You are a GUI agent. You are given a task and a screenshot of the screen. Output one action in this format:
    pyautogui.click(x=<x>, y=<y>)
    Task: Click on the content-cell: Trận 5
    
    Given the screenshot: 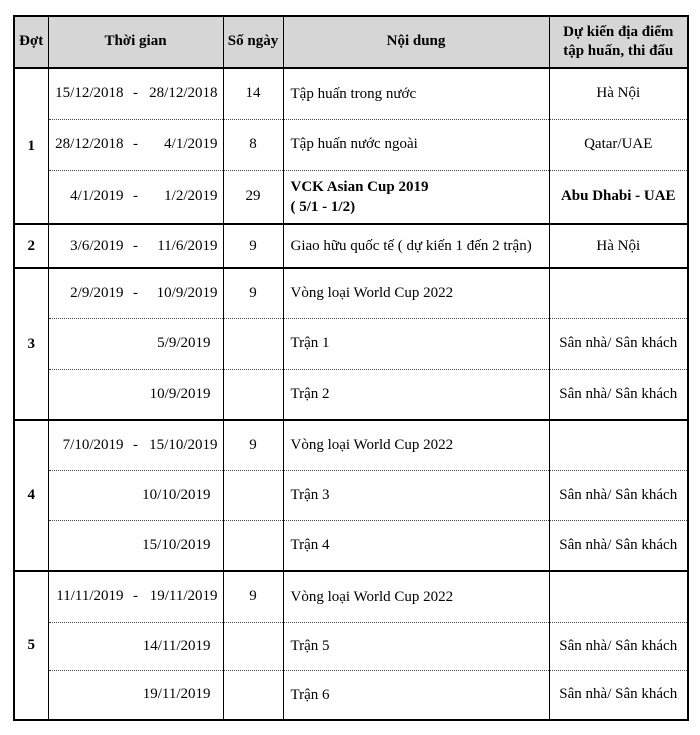 What is the action you would take?
    pyautogui.click(x=416, y=645)
    